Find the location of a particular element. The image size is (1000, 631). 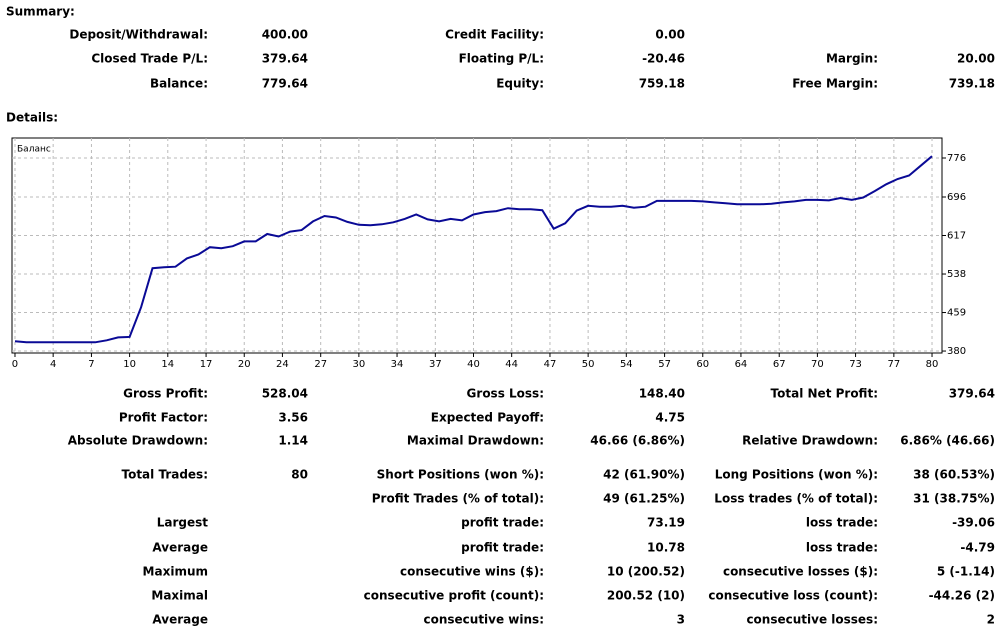

cell-value: 759.18 is located at coordinates (662, 84).